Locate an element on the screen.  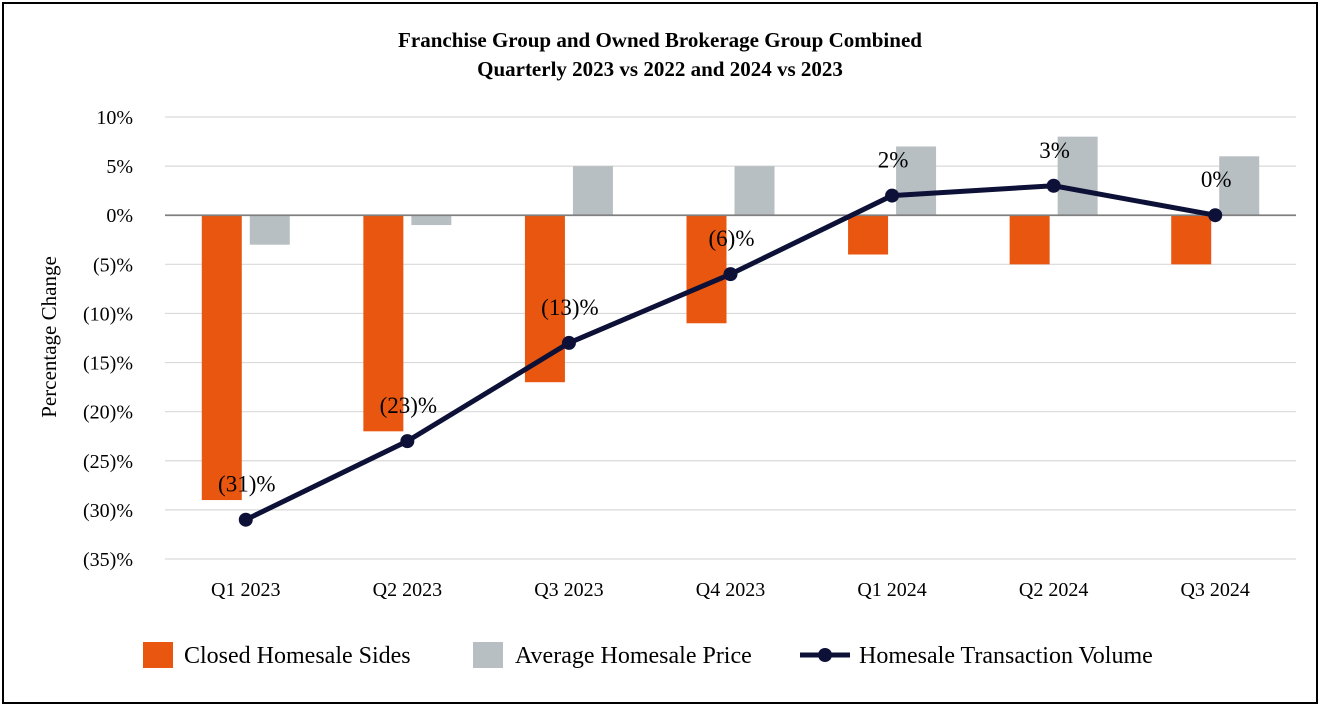
x-tick-label: Q1 2023 is located at coordinates (245, 590).